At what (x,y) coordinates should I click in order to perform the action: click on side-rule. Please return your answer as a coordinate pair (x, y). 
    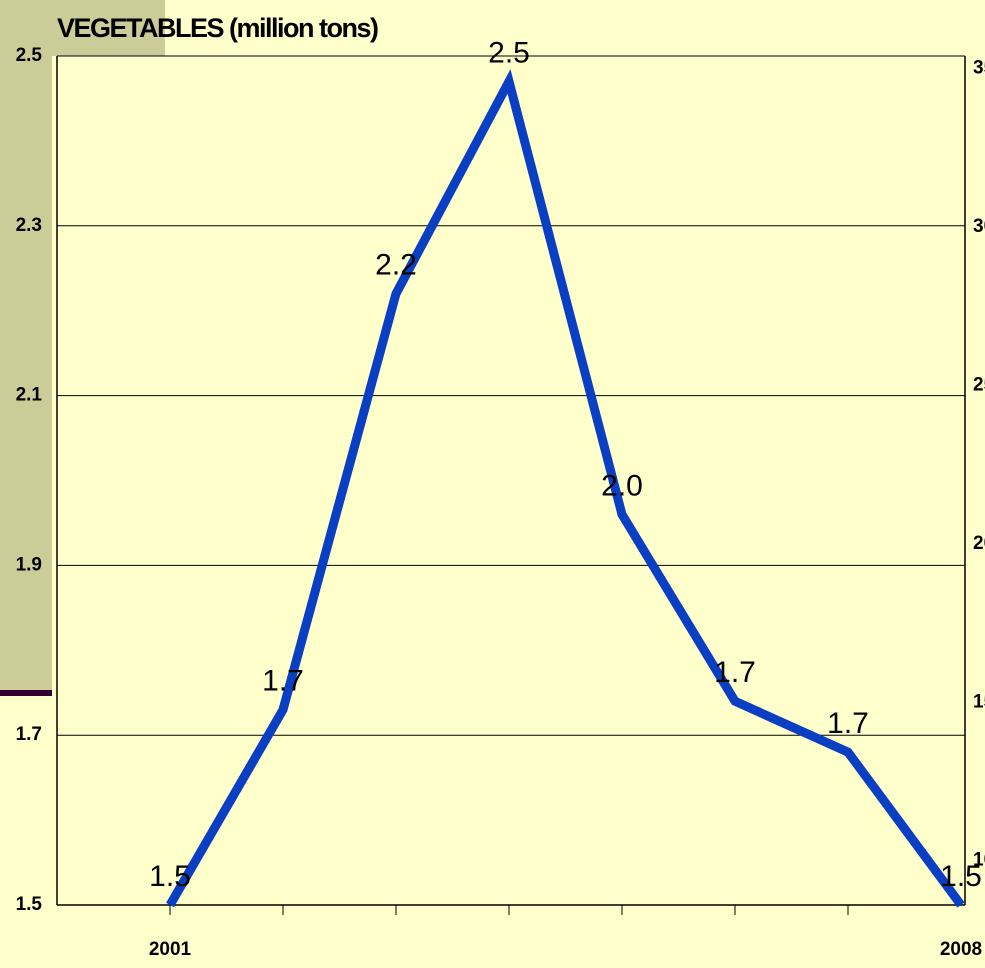
    Looking at the image, I should click on (26, 693).